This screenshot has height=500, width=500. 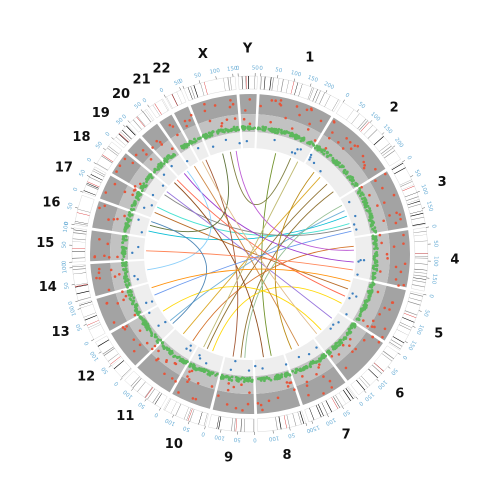 I want to click on centromere-chr3, so click(x=408, y=188).